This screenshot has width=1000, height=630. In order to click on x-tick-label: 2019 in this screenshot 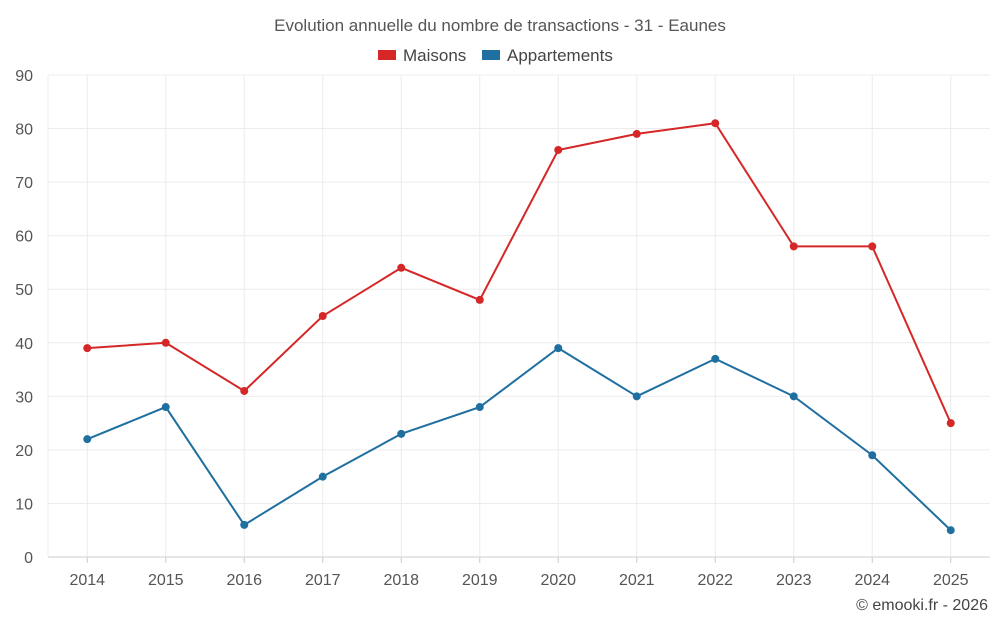, I will do `click(480, 580)`.